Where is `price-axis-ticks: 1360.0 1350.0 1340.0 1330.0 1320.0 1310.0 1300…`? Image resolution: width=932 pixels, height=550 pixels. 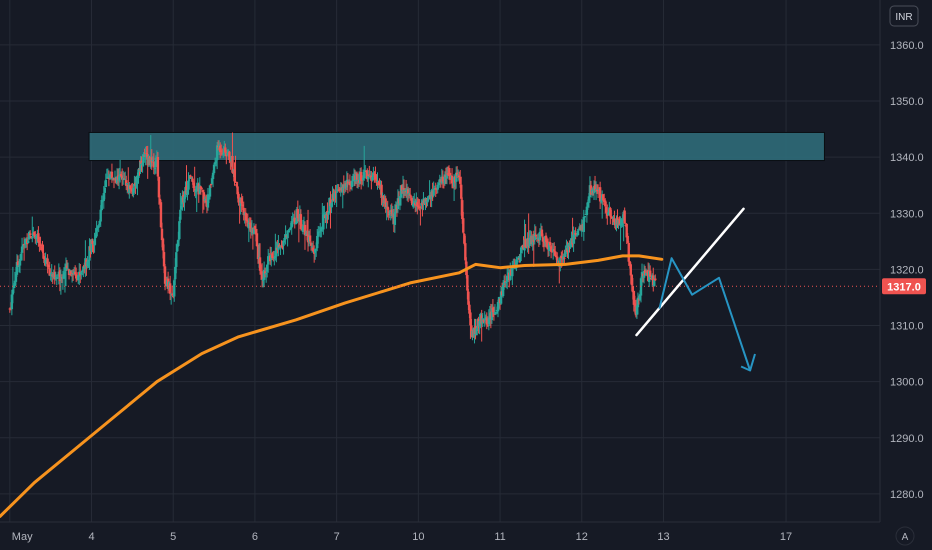
price-axis-ticks: 1360.0 1350.0 1340.0 1330.0 1320.0 1310.0 1300… is located at coordinates (907, 270).